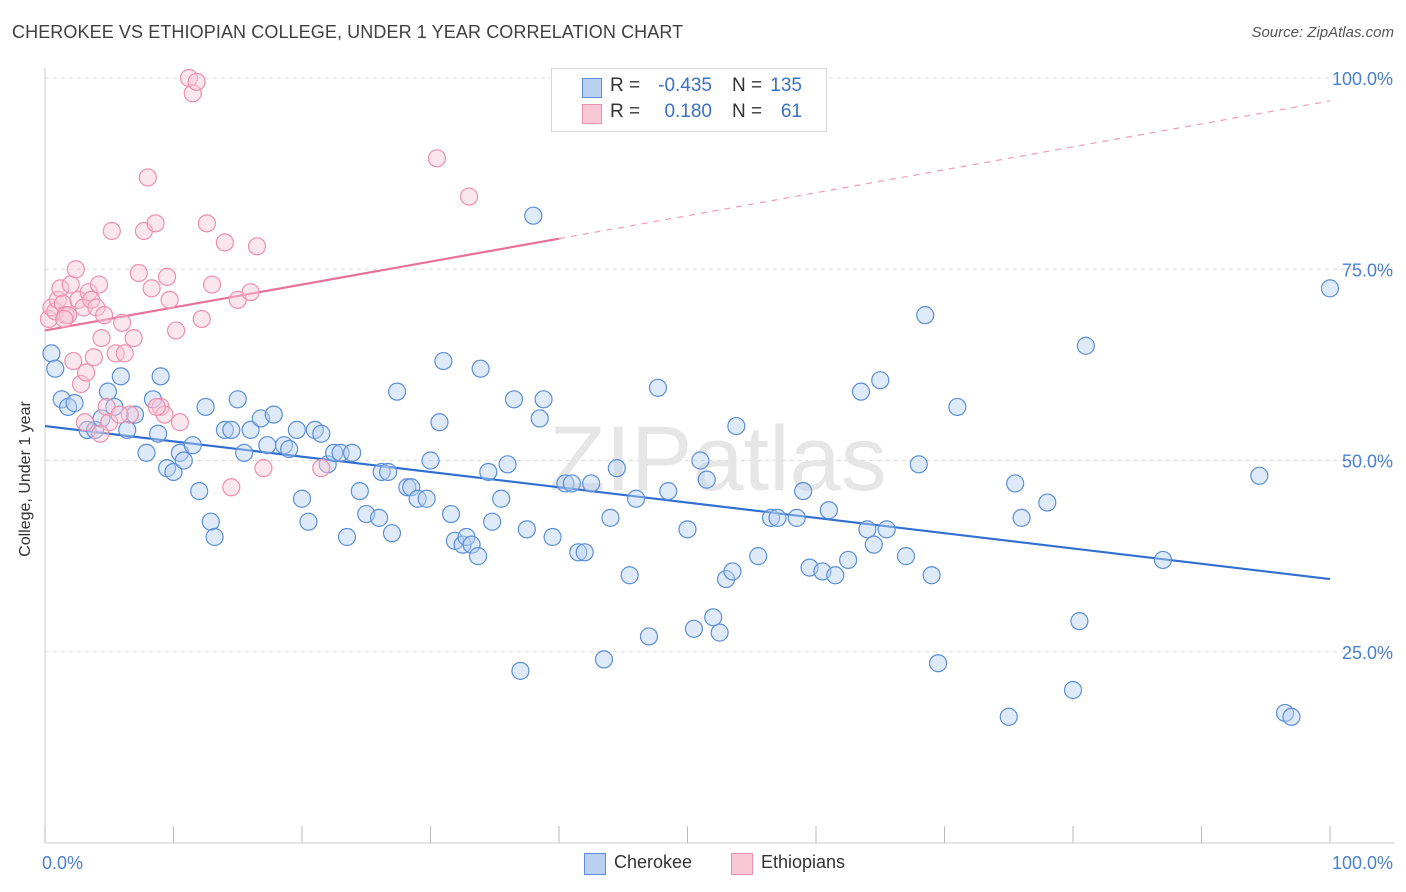 This screenshot has width=1406, height=892. What do you see at coordinates (786, 85) in the screenshot?
I see `n-value: 135` at bounding box center [786, 85].